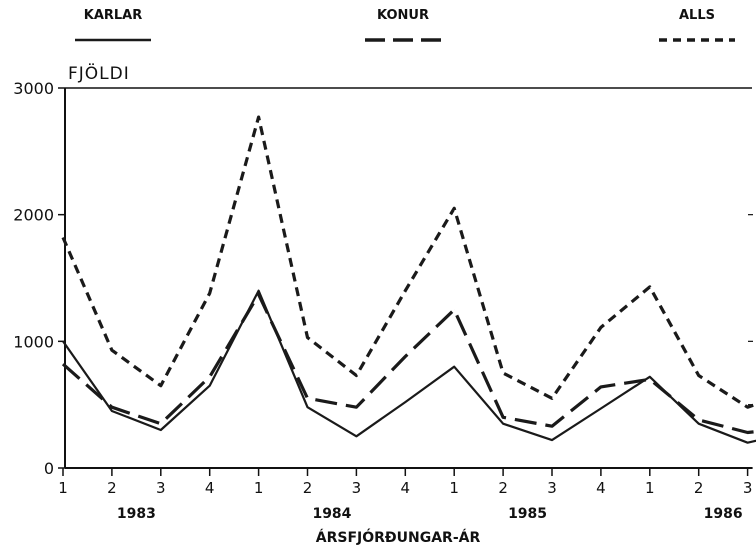  What do you see at coordinates (33, 341) in the screenshot?
I see `y-tick-label: 1000` at bounding box center [33, 341].